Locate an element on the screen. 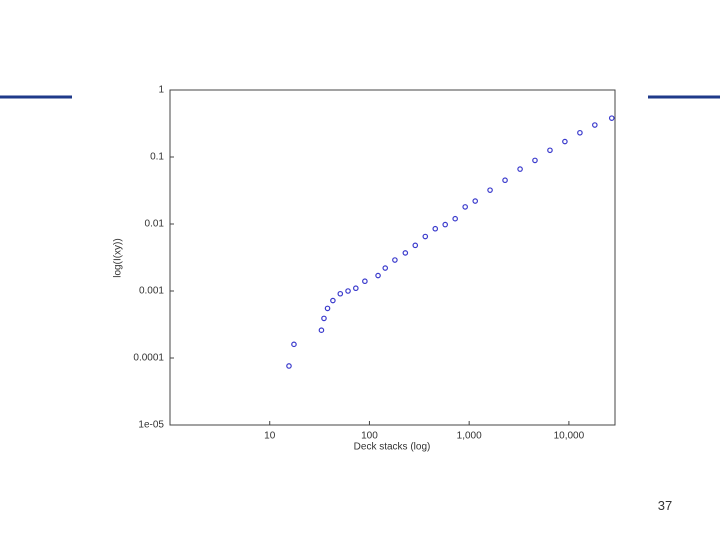 Image resolution: width=720 pixels, height=540 pixels. x-axis-label: Deck stacks (log) is located at coordinates (392, 447).